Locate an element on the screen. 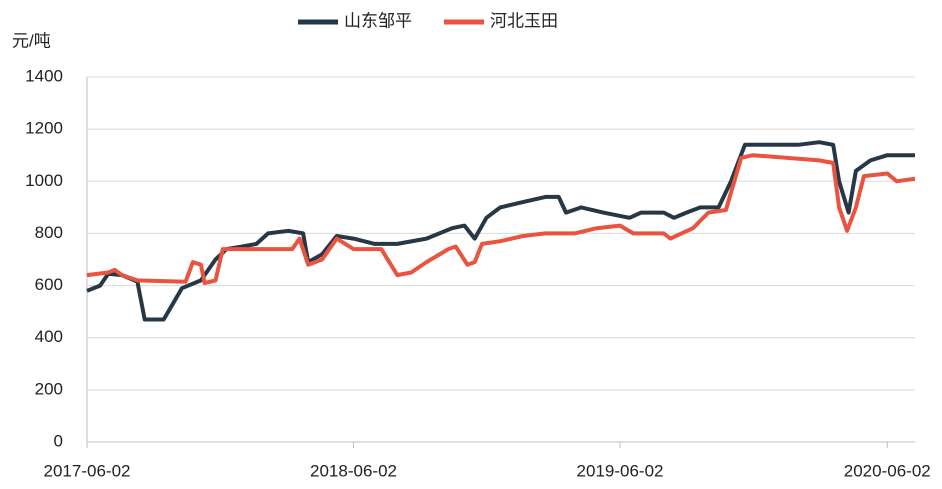 This screenshot has height=489, width=942. y-tick-label: 0 is located at coordinates (58, 440).